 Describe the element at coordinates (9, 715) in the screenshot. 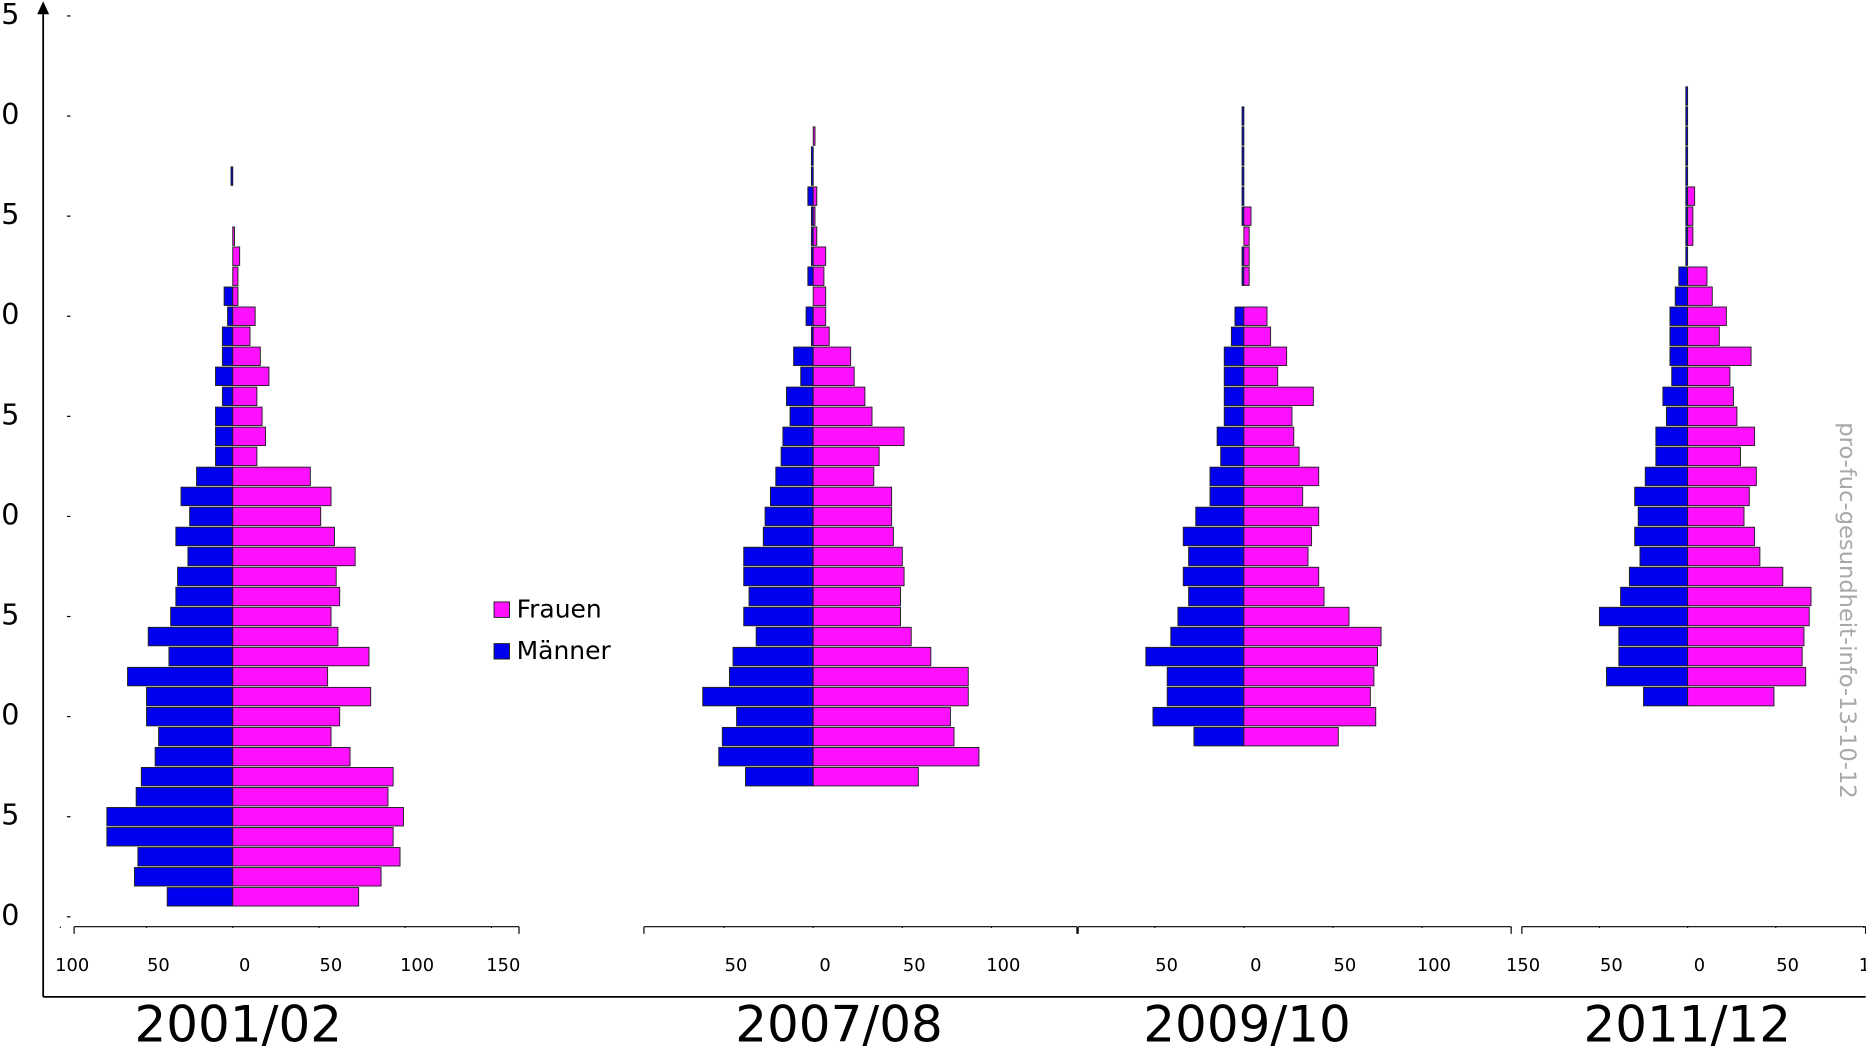

I see `y-tick-label: 70` at that location.